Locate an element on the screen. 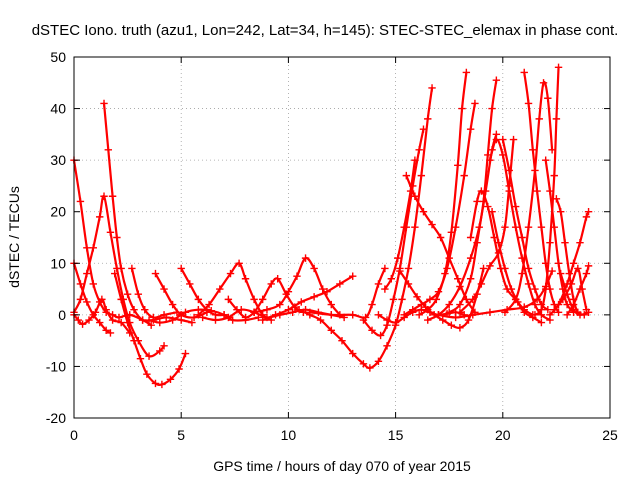 This screenshot has height=480, width=640. x-tick-label: 25 is located at coordinates (610, 435).